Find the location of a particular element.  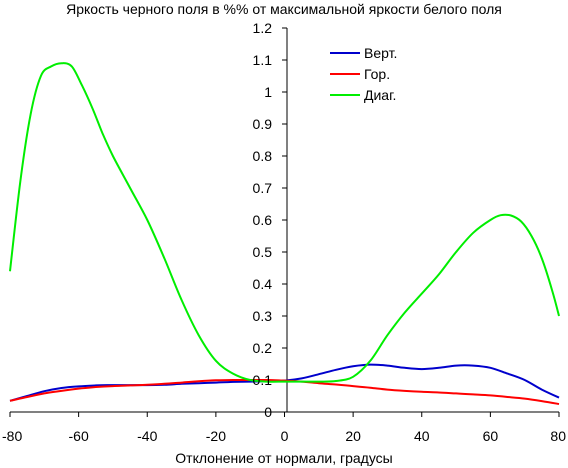

x-tick-label: -60 is located at coordinates (79, 436).